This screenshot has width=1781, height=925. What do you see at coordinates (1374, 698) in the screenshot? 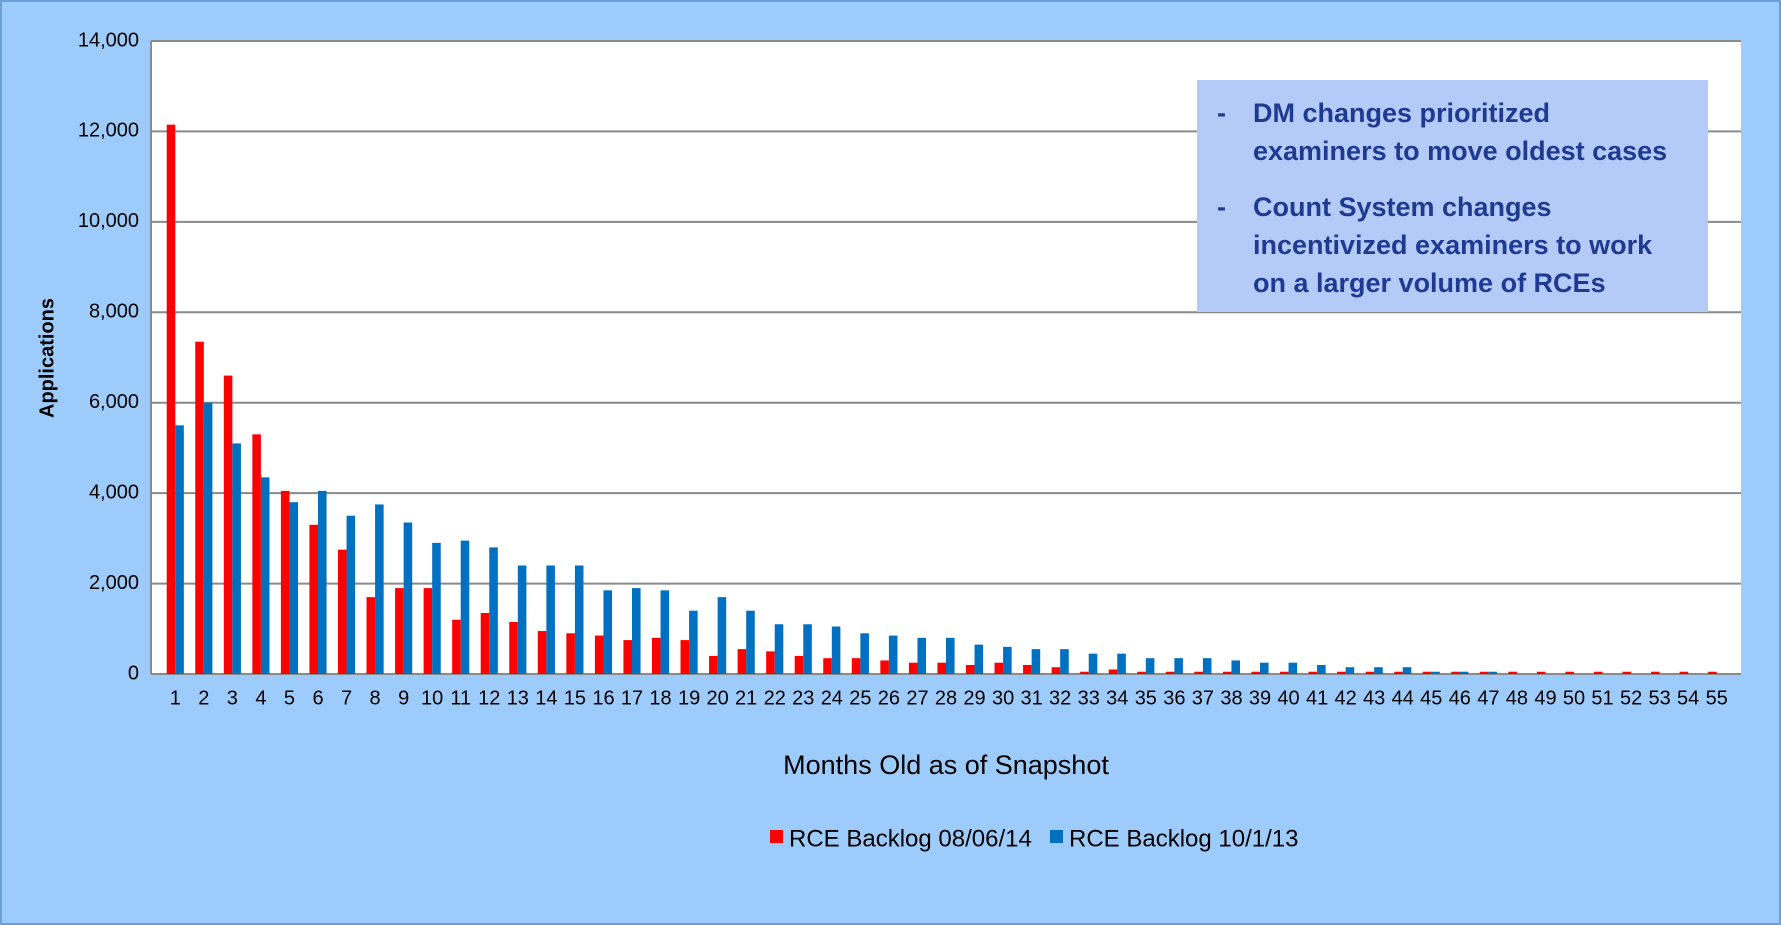
I see `x-tick-label: 43` at bounding box center [1374, 698].